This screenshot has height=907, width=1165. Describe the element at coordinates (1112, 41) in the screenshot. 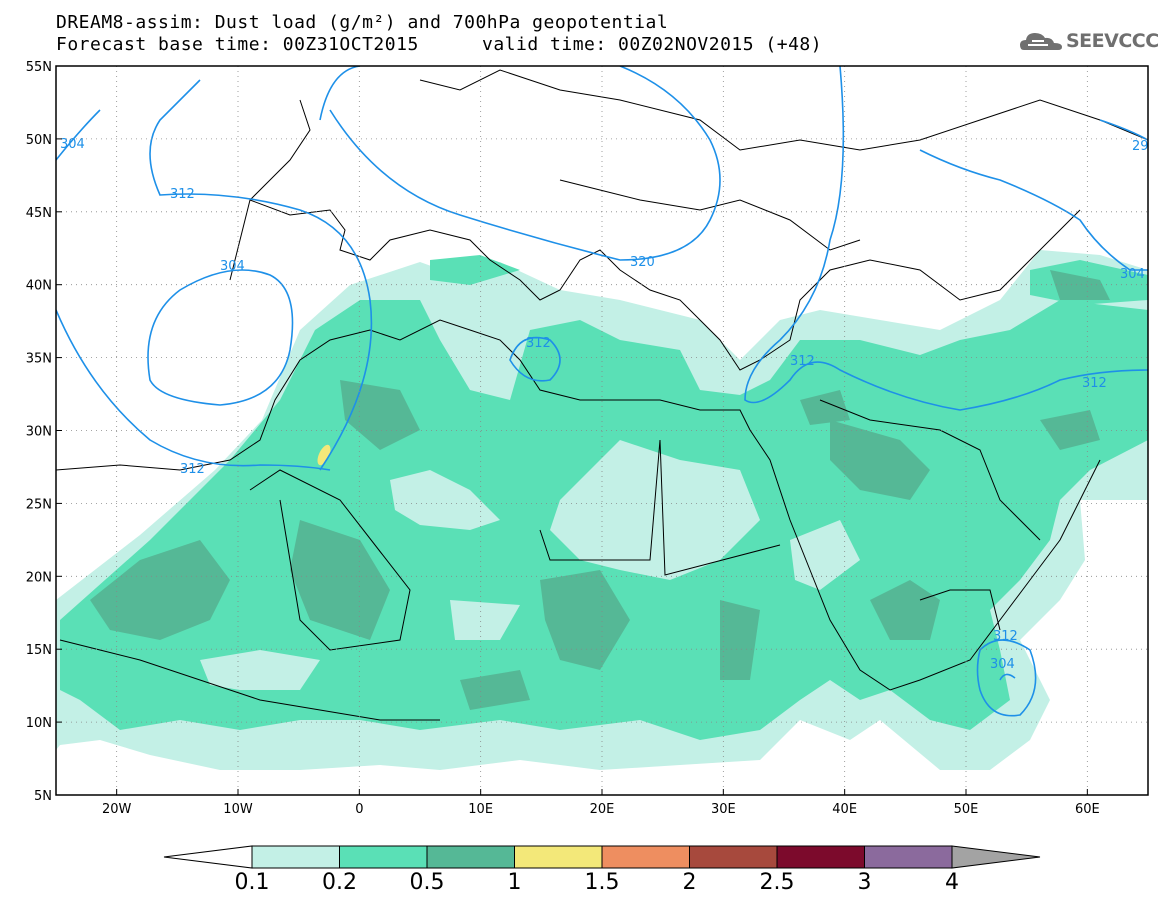

I see `logo-text: SEEVCCC` at that location.